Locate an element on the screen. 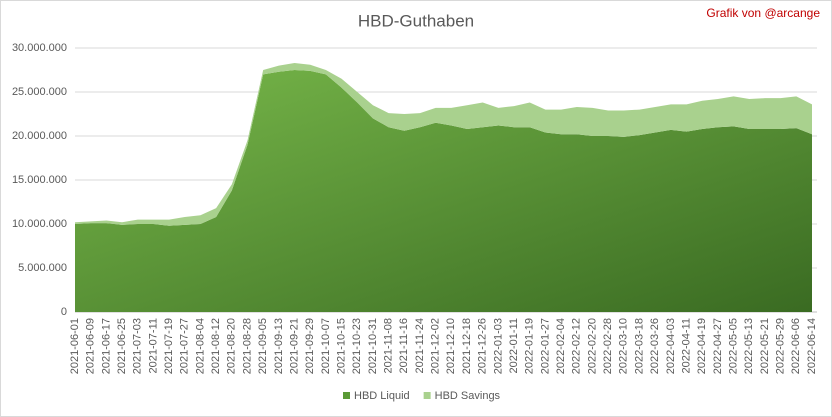 The height and width of the screenshot is (417, 832). x-tick-label: 2022-02-28 is located at coordinates (608, 346).